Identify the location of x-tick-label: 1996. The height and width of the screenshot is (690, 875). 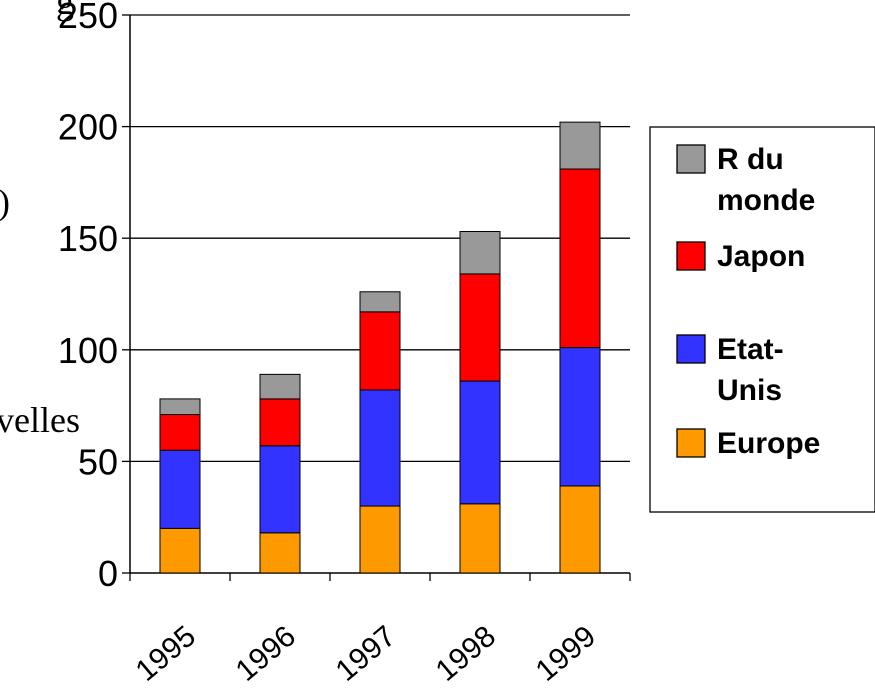
(266, 654).